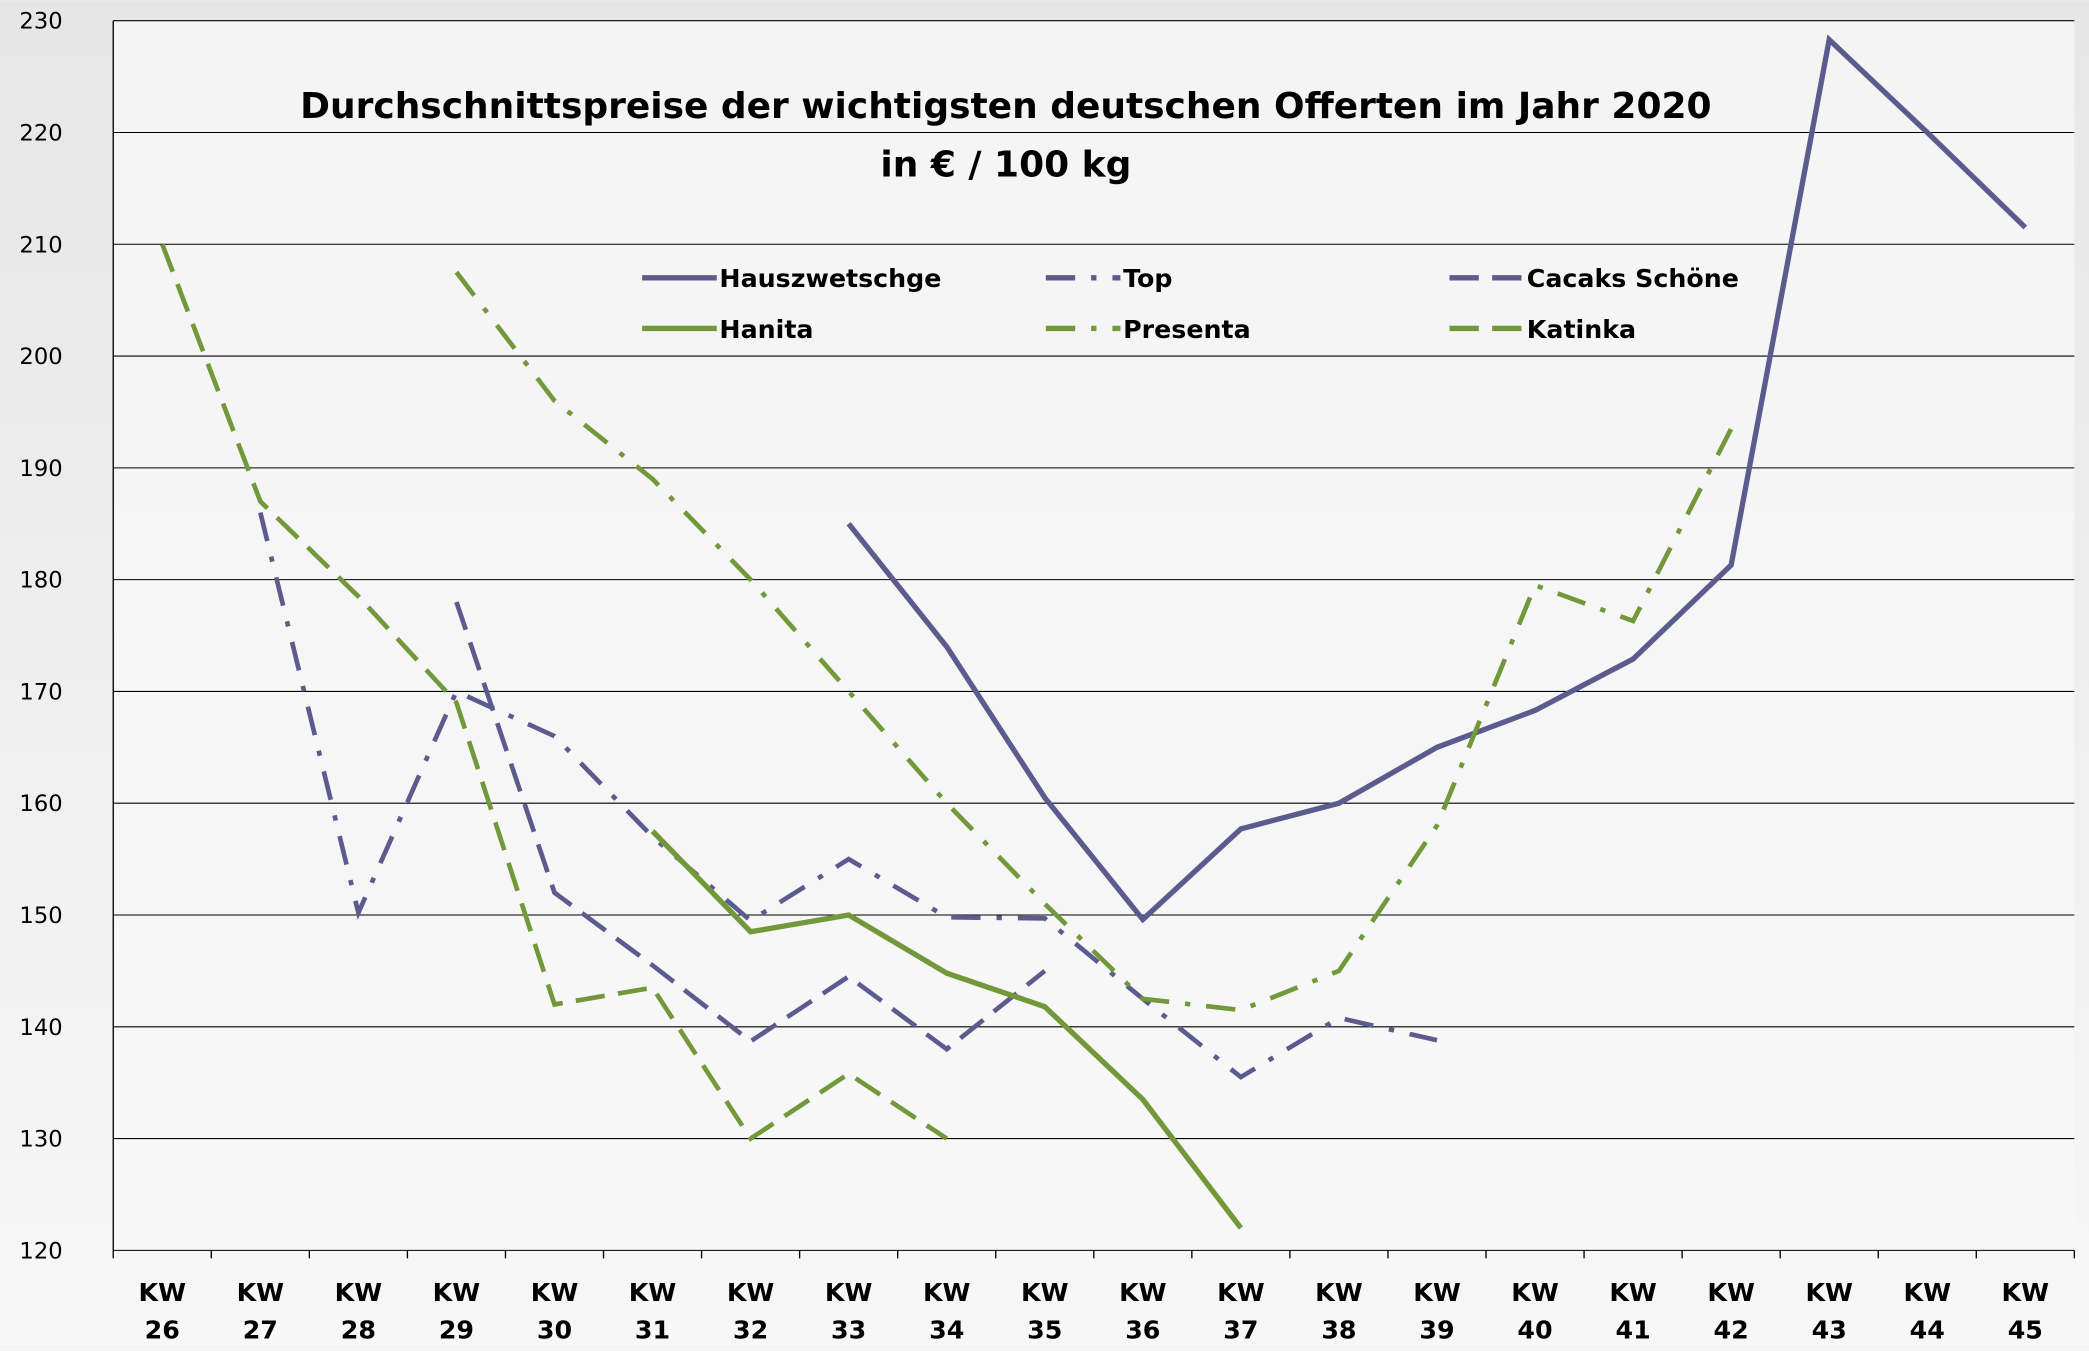 This screenshot has height=1351, width=2089. What do you see at coordinates (456, 1329) in the screenshot?
I see `x-tick-label-line: 29` at bounding box center [456, 1329].